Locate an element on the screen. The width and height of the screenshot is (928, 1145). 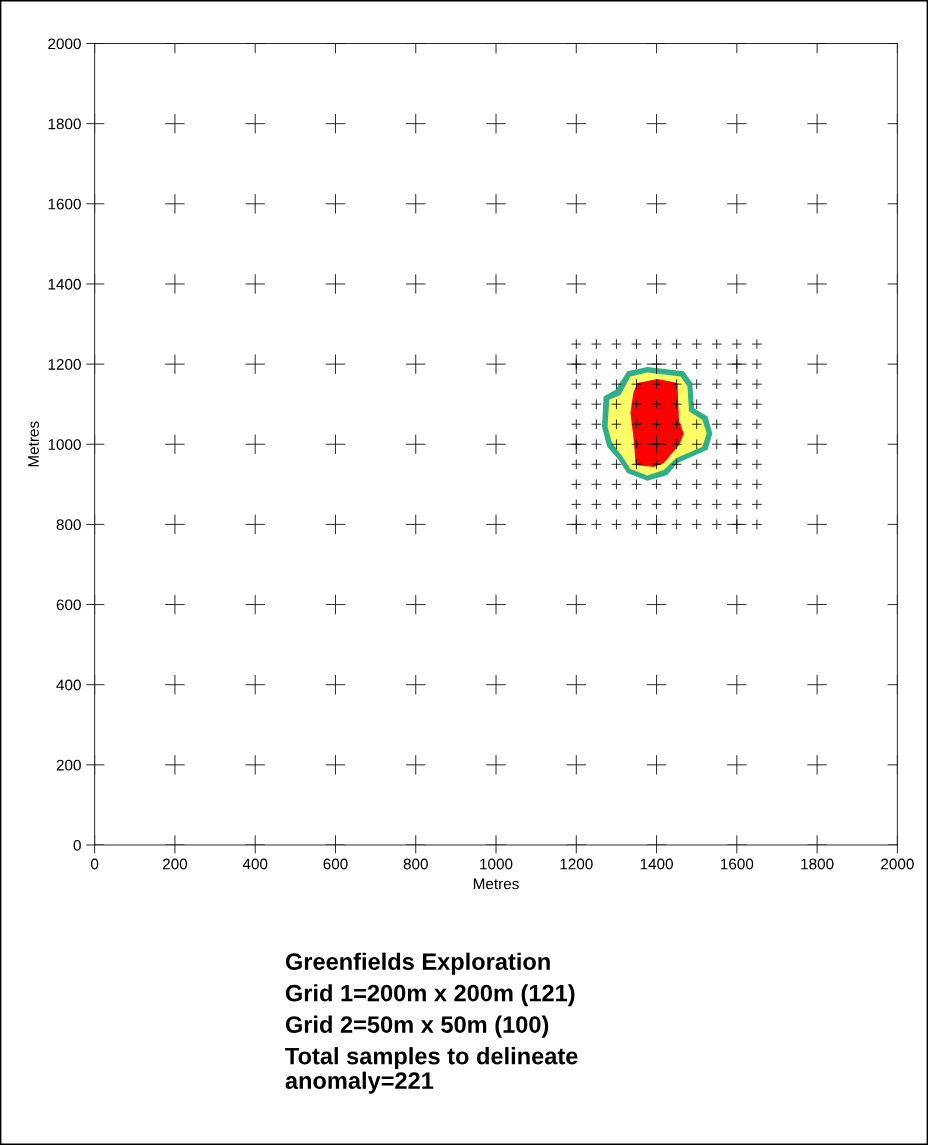
y-tick-label: 1800 is located at coordinates (64, 124).